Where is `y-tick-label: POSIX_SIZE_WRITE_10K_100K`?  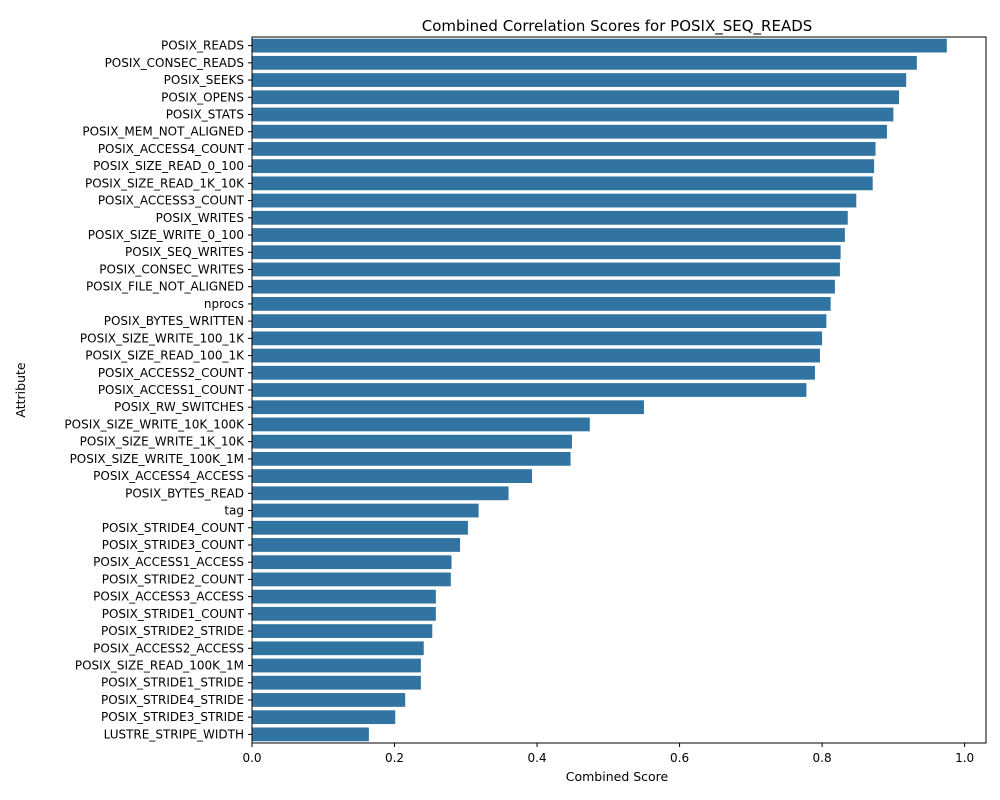 y-tick-label: POSIX_SIZE_WRITE_10K_100K is located at coordinates (154, 424).